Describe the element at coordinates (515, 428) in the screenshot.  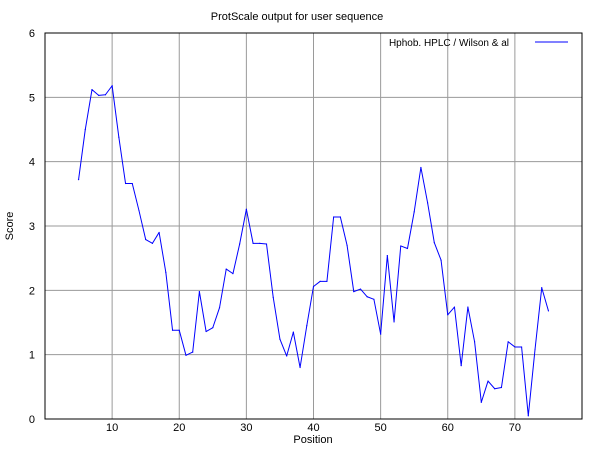
I see `x-tick-label: 70` at that location.